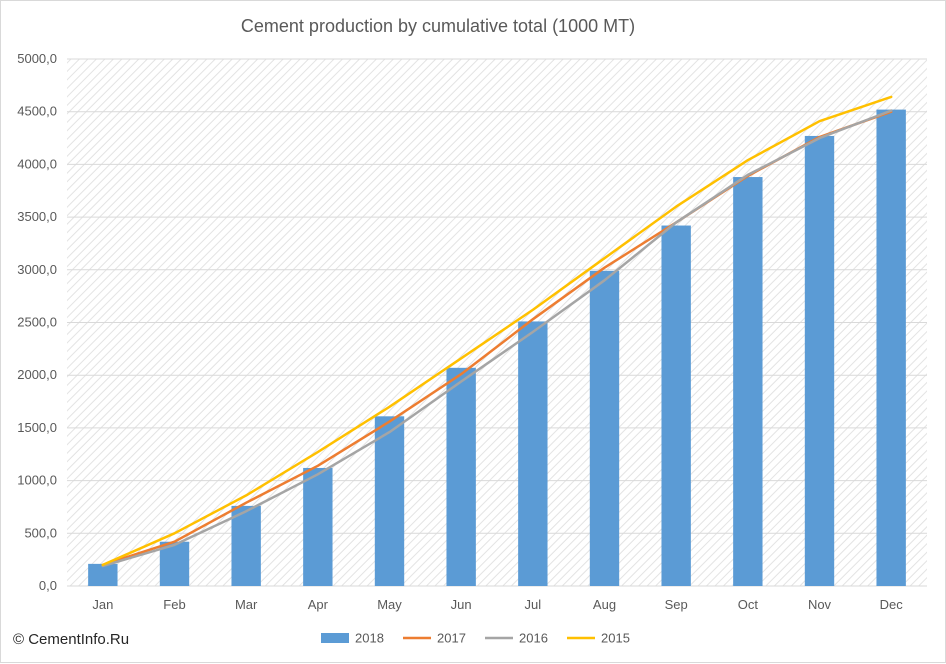 The width and height of the screenshot is (946, 664). I want to click on y-tick-label: 2500,0, so click(37, 322).